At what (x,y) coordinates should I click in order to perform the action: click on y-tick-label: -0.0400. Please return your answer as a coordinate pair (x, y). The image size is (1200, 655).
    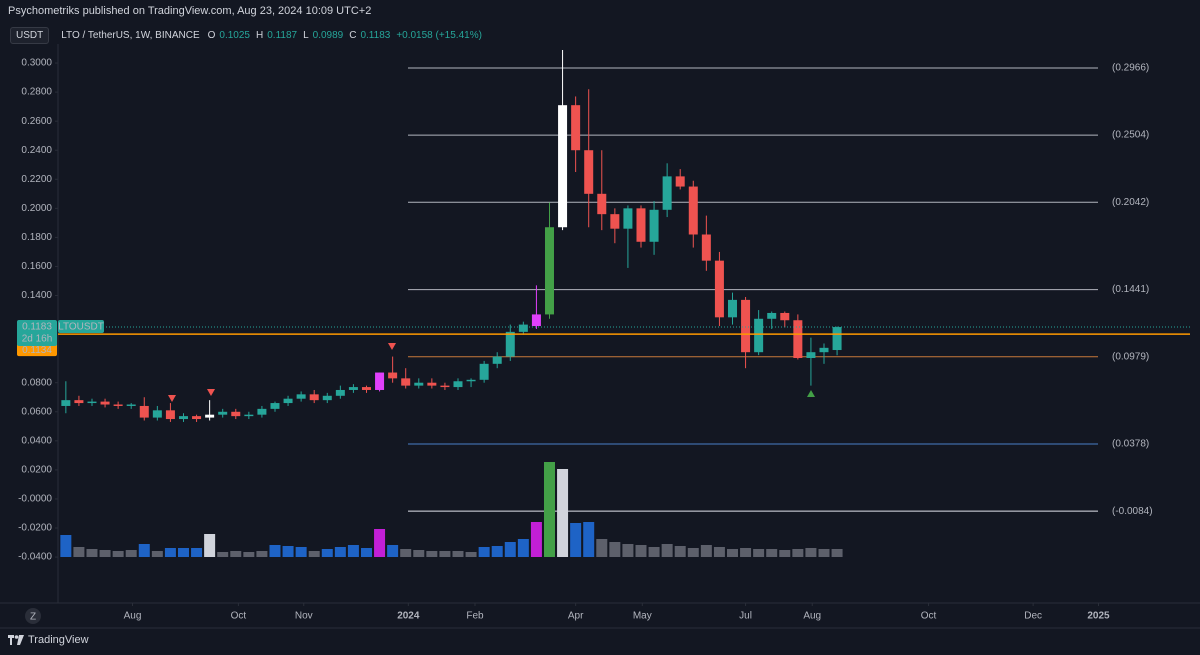
    Looking at the image, I should click on (35, 557).